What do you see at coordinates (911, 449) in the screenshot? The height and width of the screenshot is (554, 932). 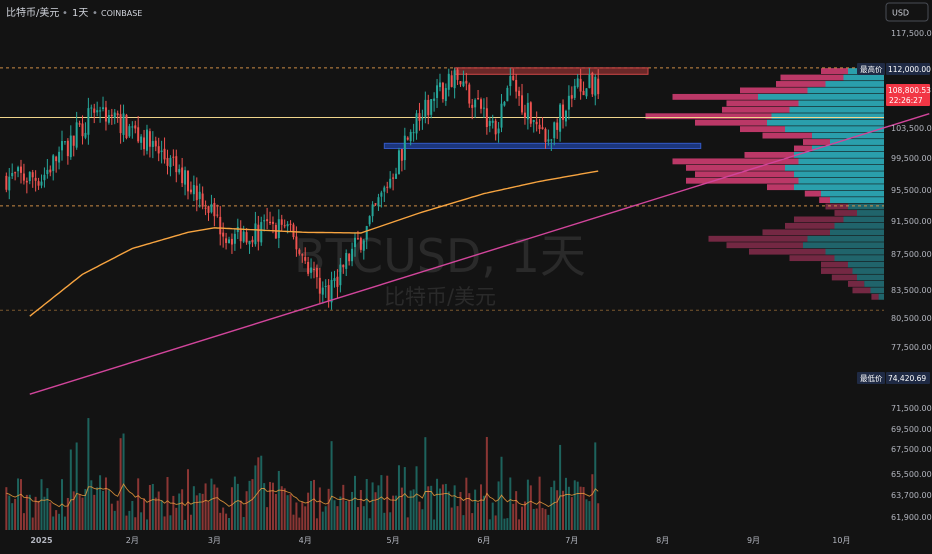 I see `price-tick-label: 67,500.00` at bounding box center [911, 449].